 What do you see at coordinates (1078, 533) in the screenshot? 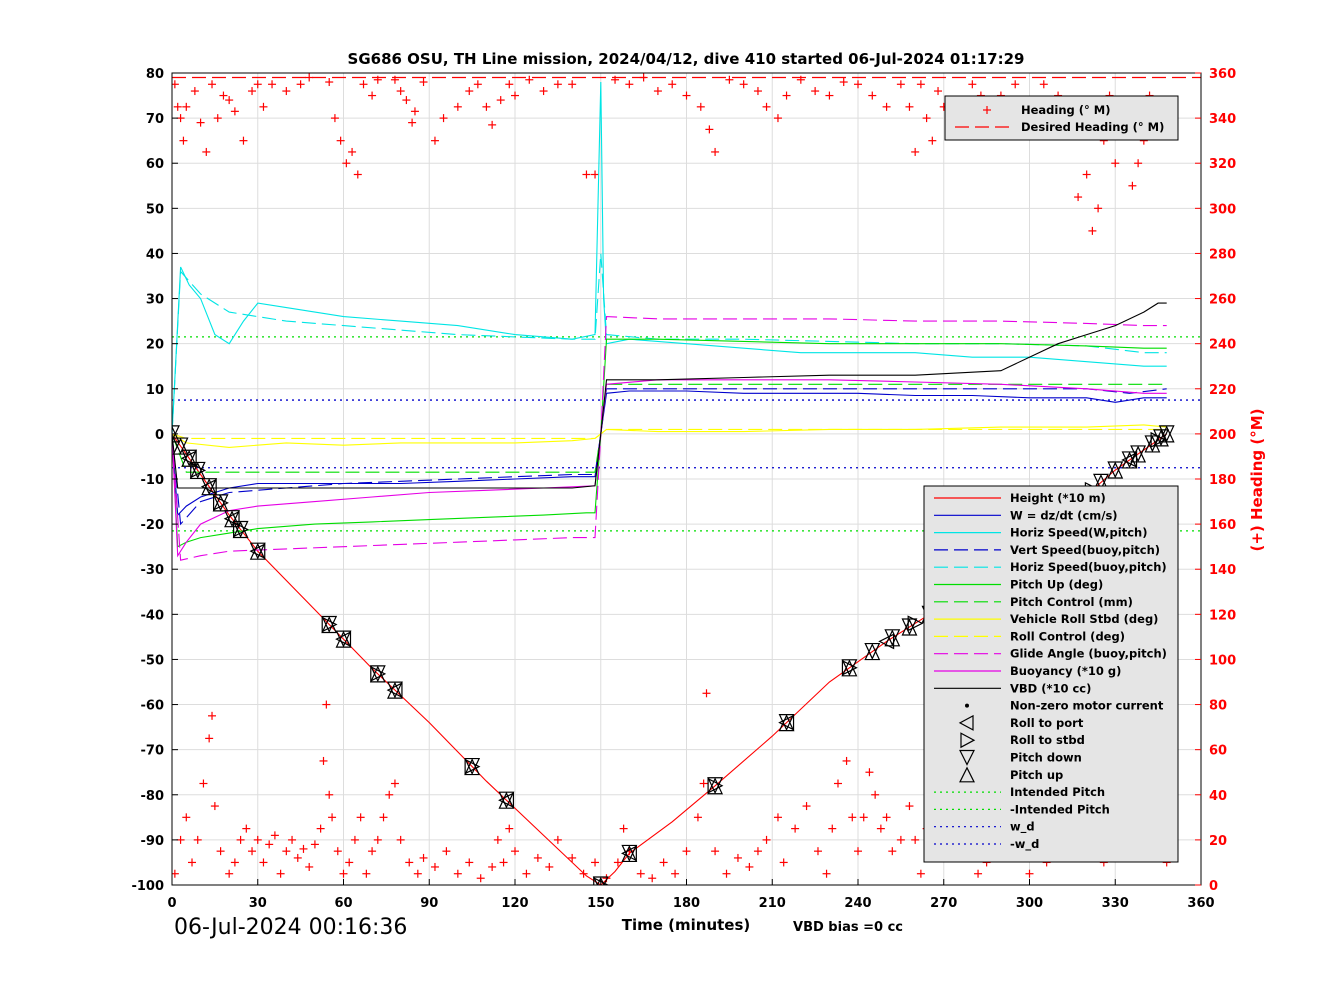
I see `legend-label: Horiz Speed(W,pitch)` at bounding box center [1078, 533].